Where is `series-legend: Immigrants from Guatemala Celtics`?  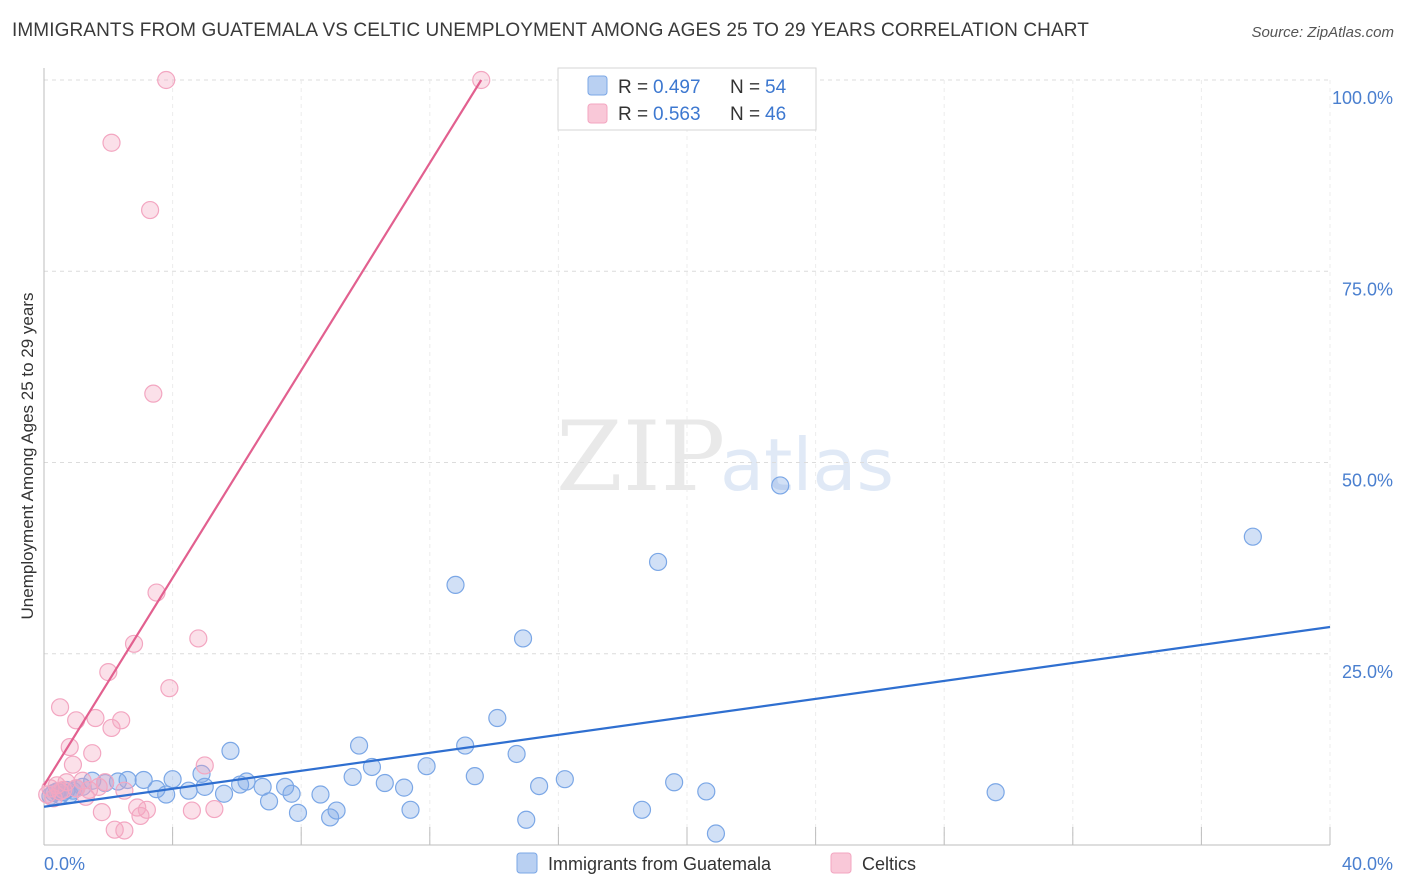
series-legend: Immigrants from Guatemala Celtics is located at coordinates (716, 863).